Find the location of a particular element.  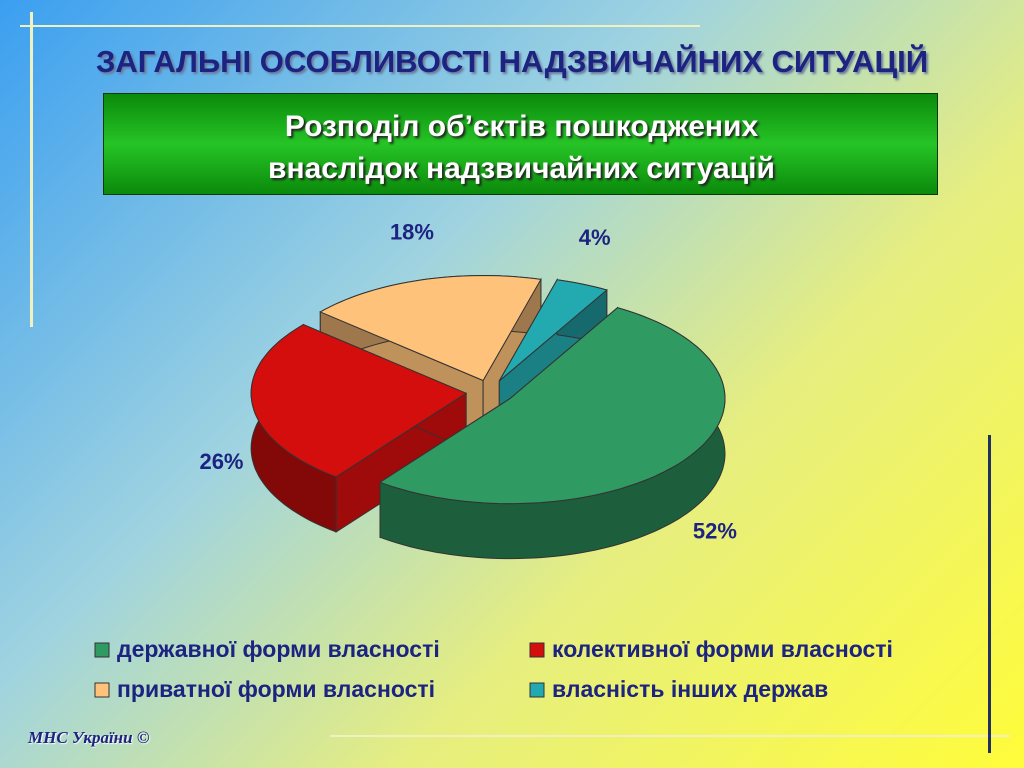

value-label: 18% is located at coordinates (412, 231).